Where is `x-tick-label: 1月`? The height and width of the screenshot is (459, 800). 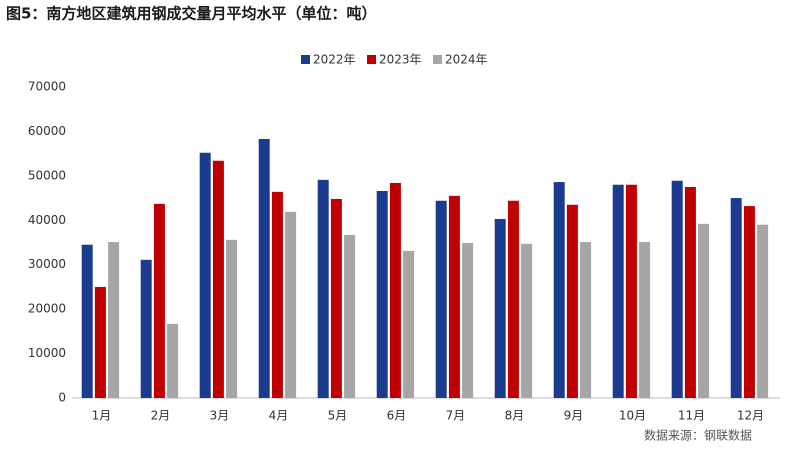 x-tick-label: 1月 is located at coordinates (102, 416).